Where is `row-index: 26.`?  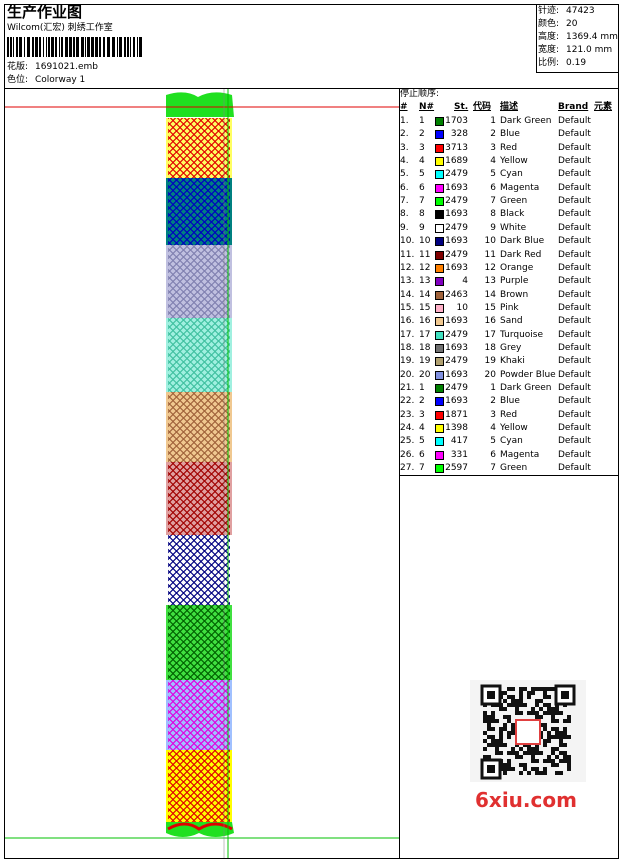
row-index: 26. is located at coordinates (407, 454).